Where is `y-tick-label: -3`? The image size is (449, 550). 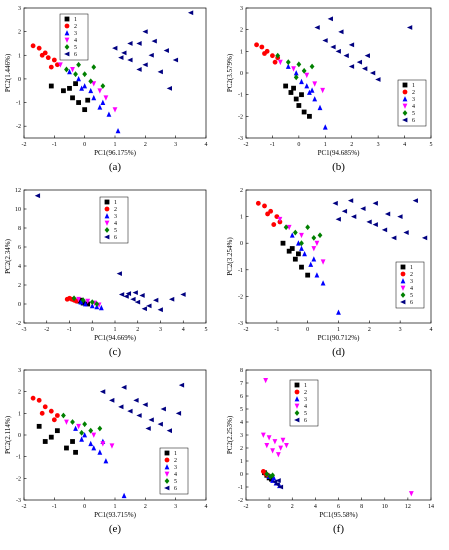 y-tick-label: -3 is located at coordinates (18, 501).